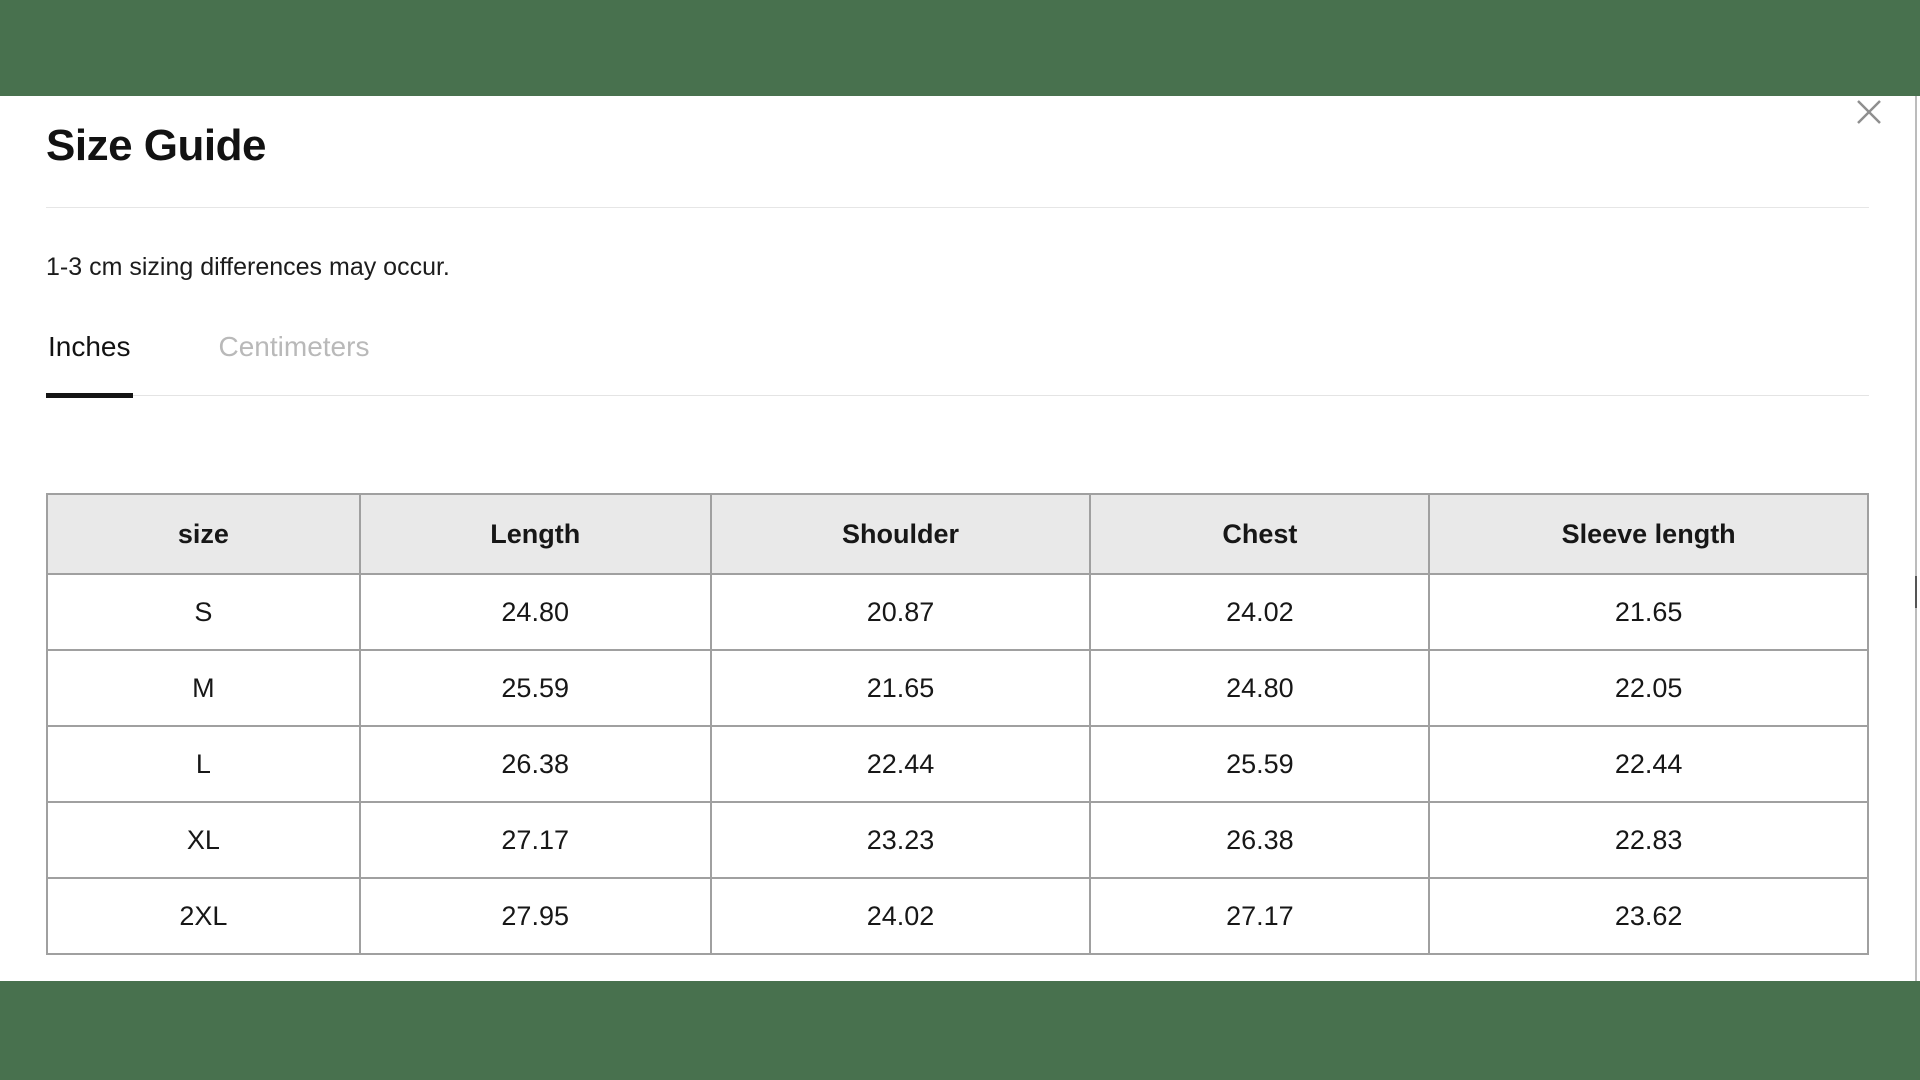 Image resolution: width=1920 pixels, height=1080 pixels. I want to click on page-background-top, so click(960, 48).